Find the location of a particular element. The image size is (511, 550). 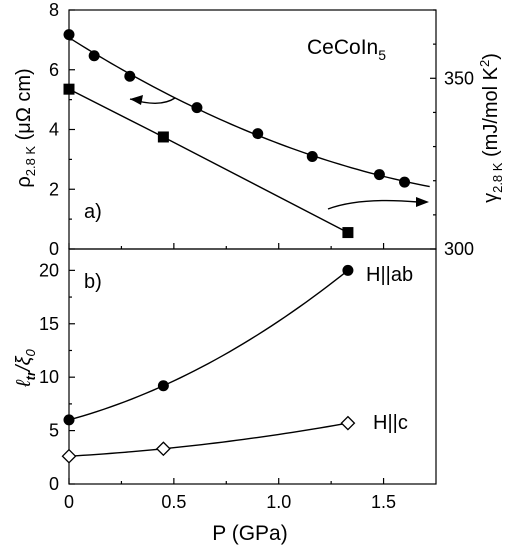

x-tick-label: 0.5 is located at coordinates (173, 502).